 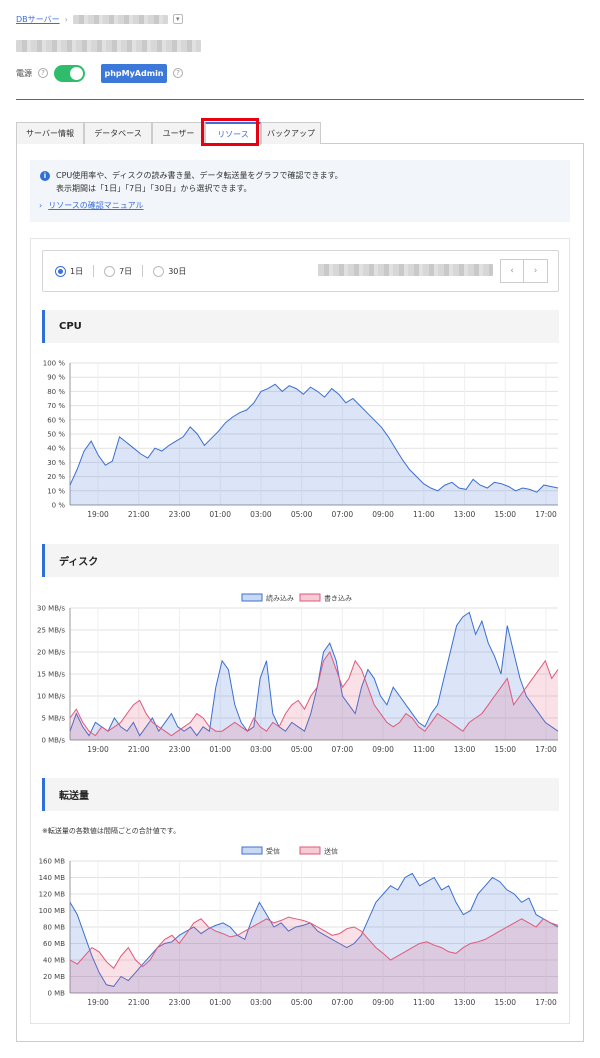 I want to click on tab-users: ユーザー, so click(x=178, y=133).